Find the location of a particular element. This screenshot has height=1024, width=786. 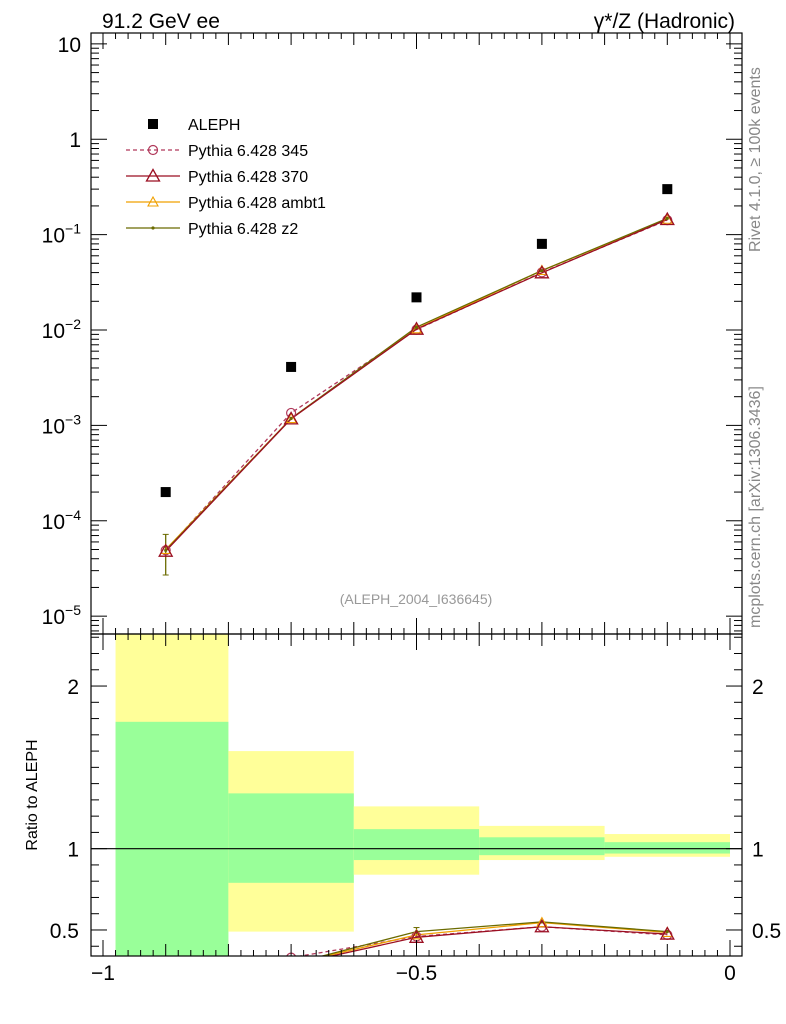

y-tick-label: 10⁻⁵ is located at coordinates (62, 615).